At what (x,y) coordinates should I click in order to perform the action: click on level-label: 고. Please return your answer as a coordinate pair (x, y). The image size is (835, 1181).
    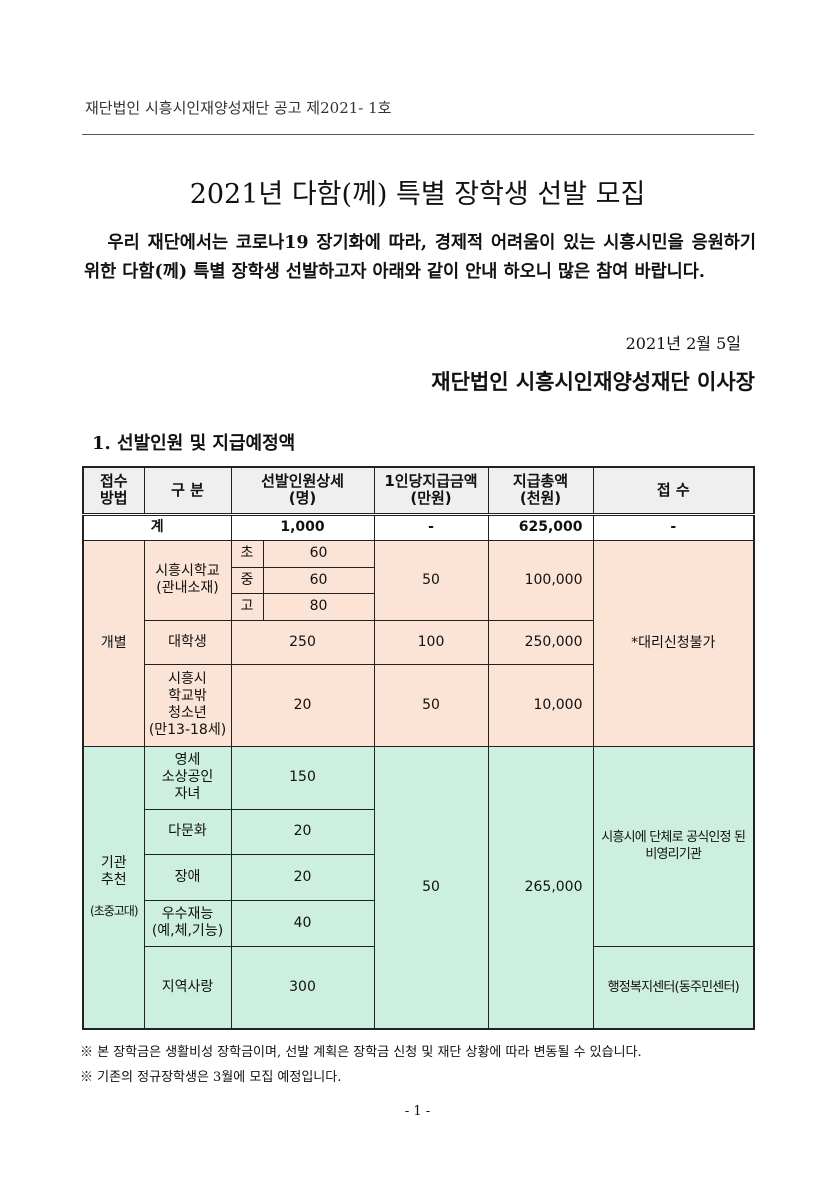
    Looking at the image, I should click on (247, 606).